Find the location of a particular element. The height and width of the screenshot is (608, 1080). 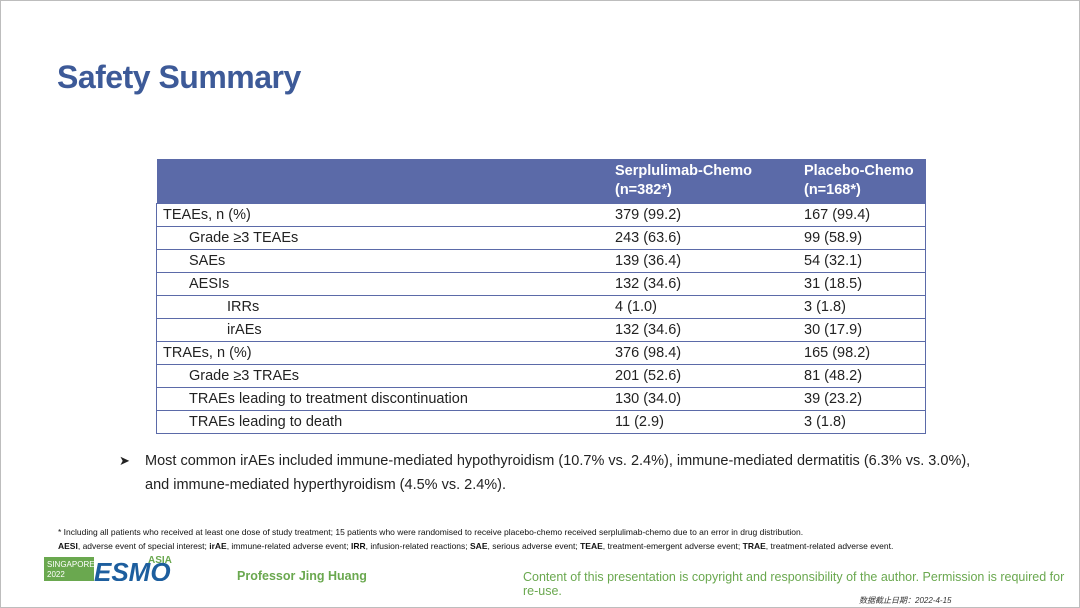

cell-value: 4 (1.0) is located at coordinates (703, 307).